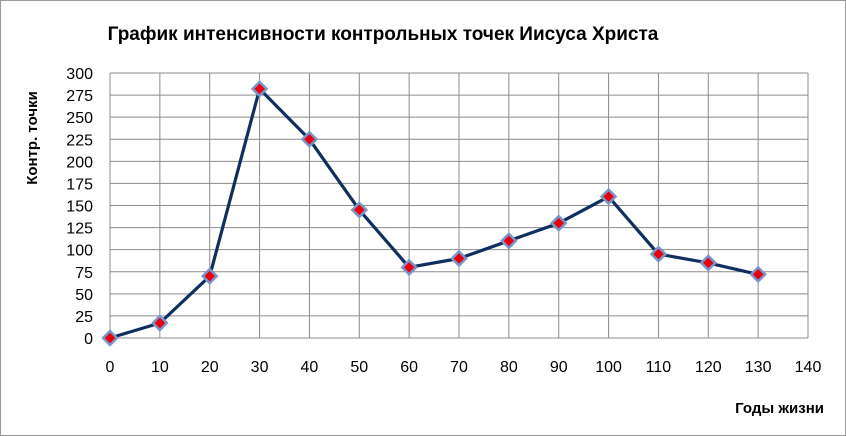  I want to click on x-tick-label: 140, so click(808, 367).